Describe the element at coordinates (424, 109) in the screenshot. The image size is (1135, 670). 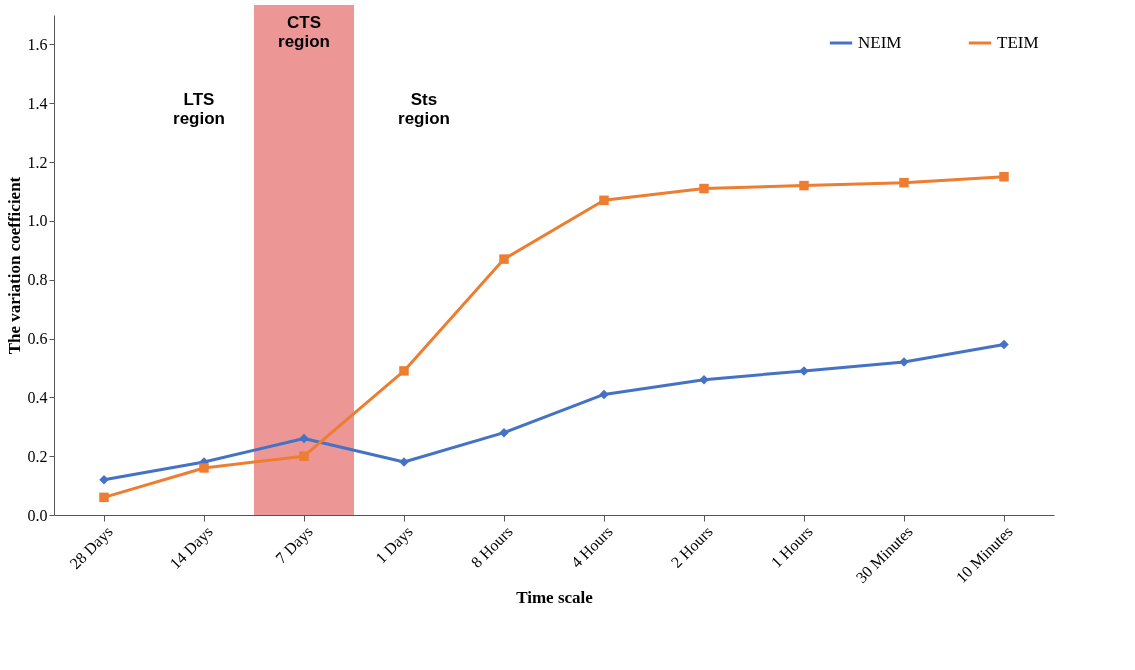
I see `annotation: Sts region` at that location.